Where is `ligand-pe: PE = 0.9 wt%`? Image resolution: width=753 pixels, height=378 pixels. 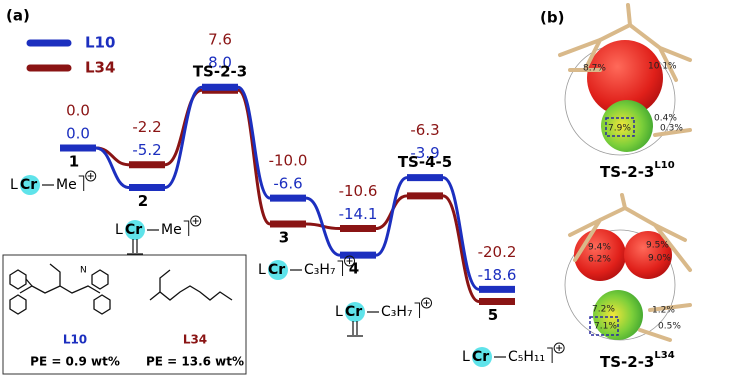 ligand-pe: PE = 0.9 wt% is located at coordinates (75, 362).